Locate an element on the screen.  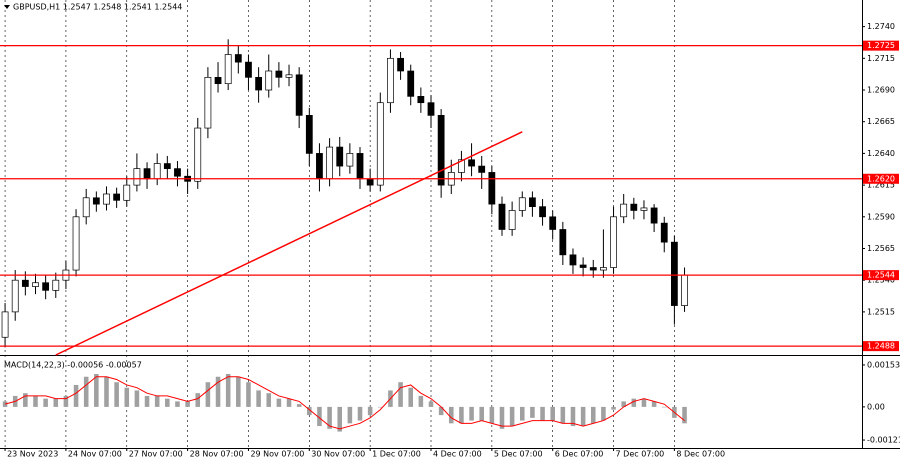
x-tick-label: 4 Dec 07:00 is located at coordinates (457, 454).